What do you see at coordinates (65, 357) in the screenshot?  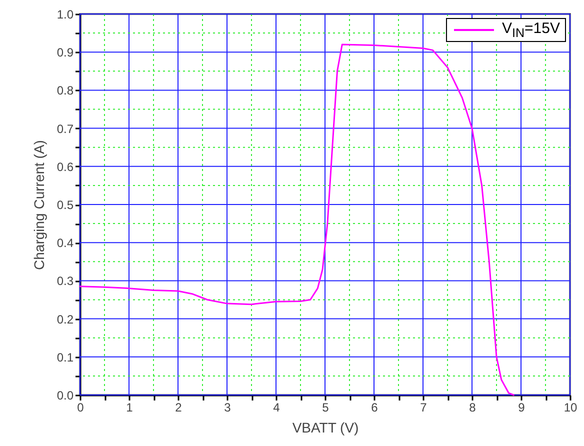 I see `y-tick-label: 0.1` at bounding box center [65, 357].